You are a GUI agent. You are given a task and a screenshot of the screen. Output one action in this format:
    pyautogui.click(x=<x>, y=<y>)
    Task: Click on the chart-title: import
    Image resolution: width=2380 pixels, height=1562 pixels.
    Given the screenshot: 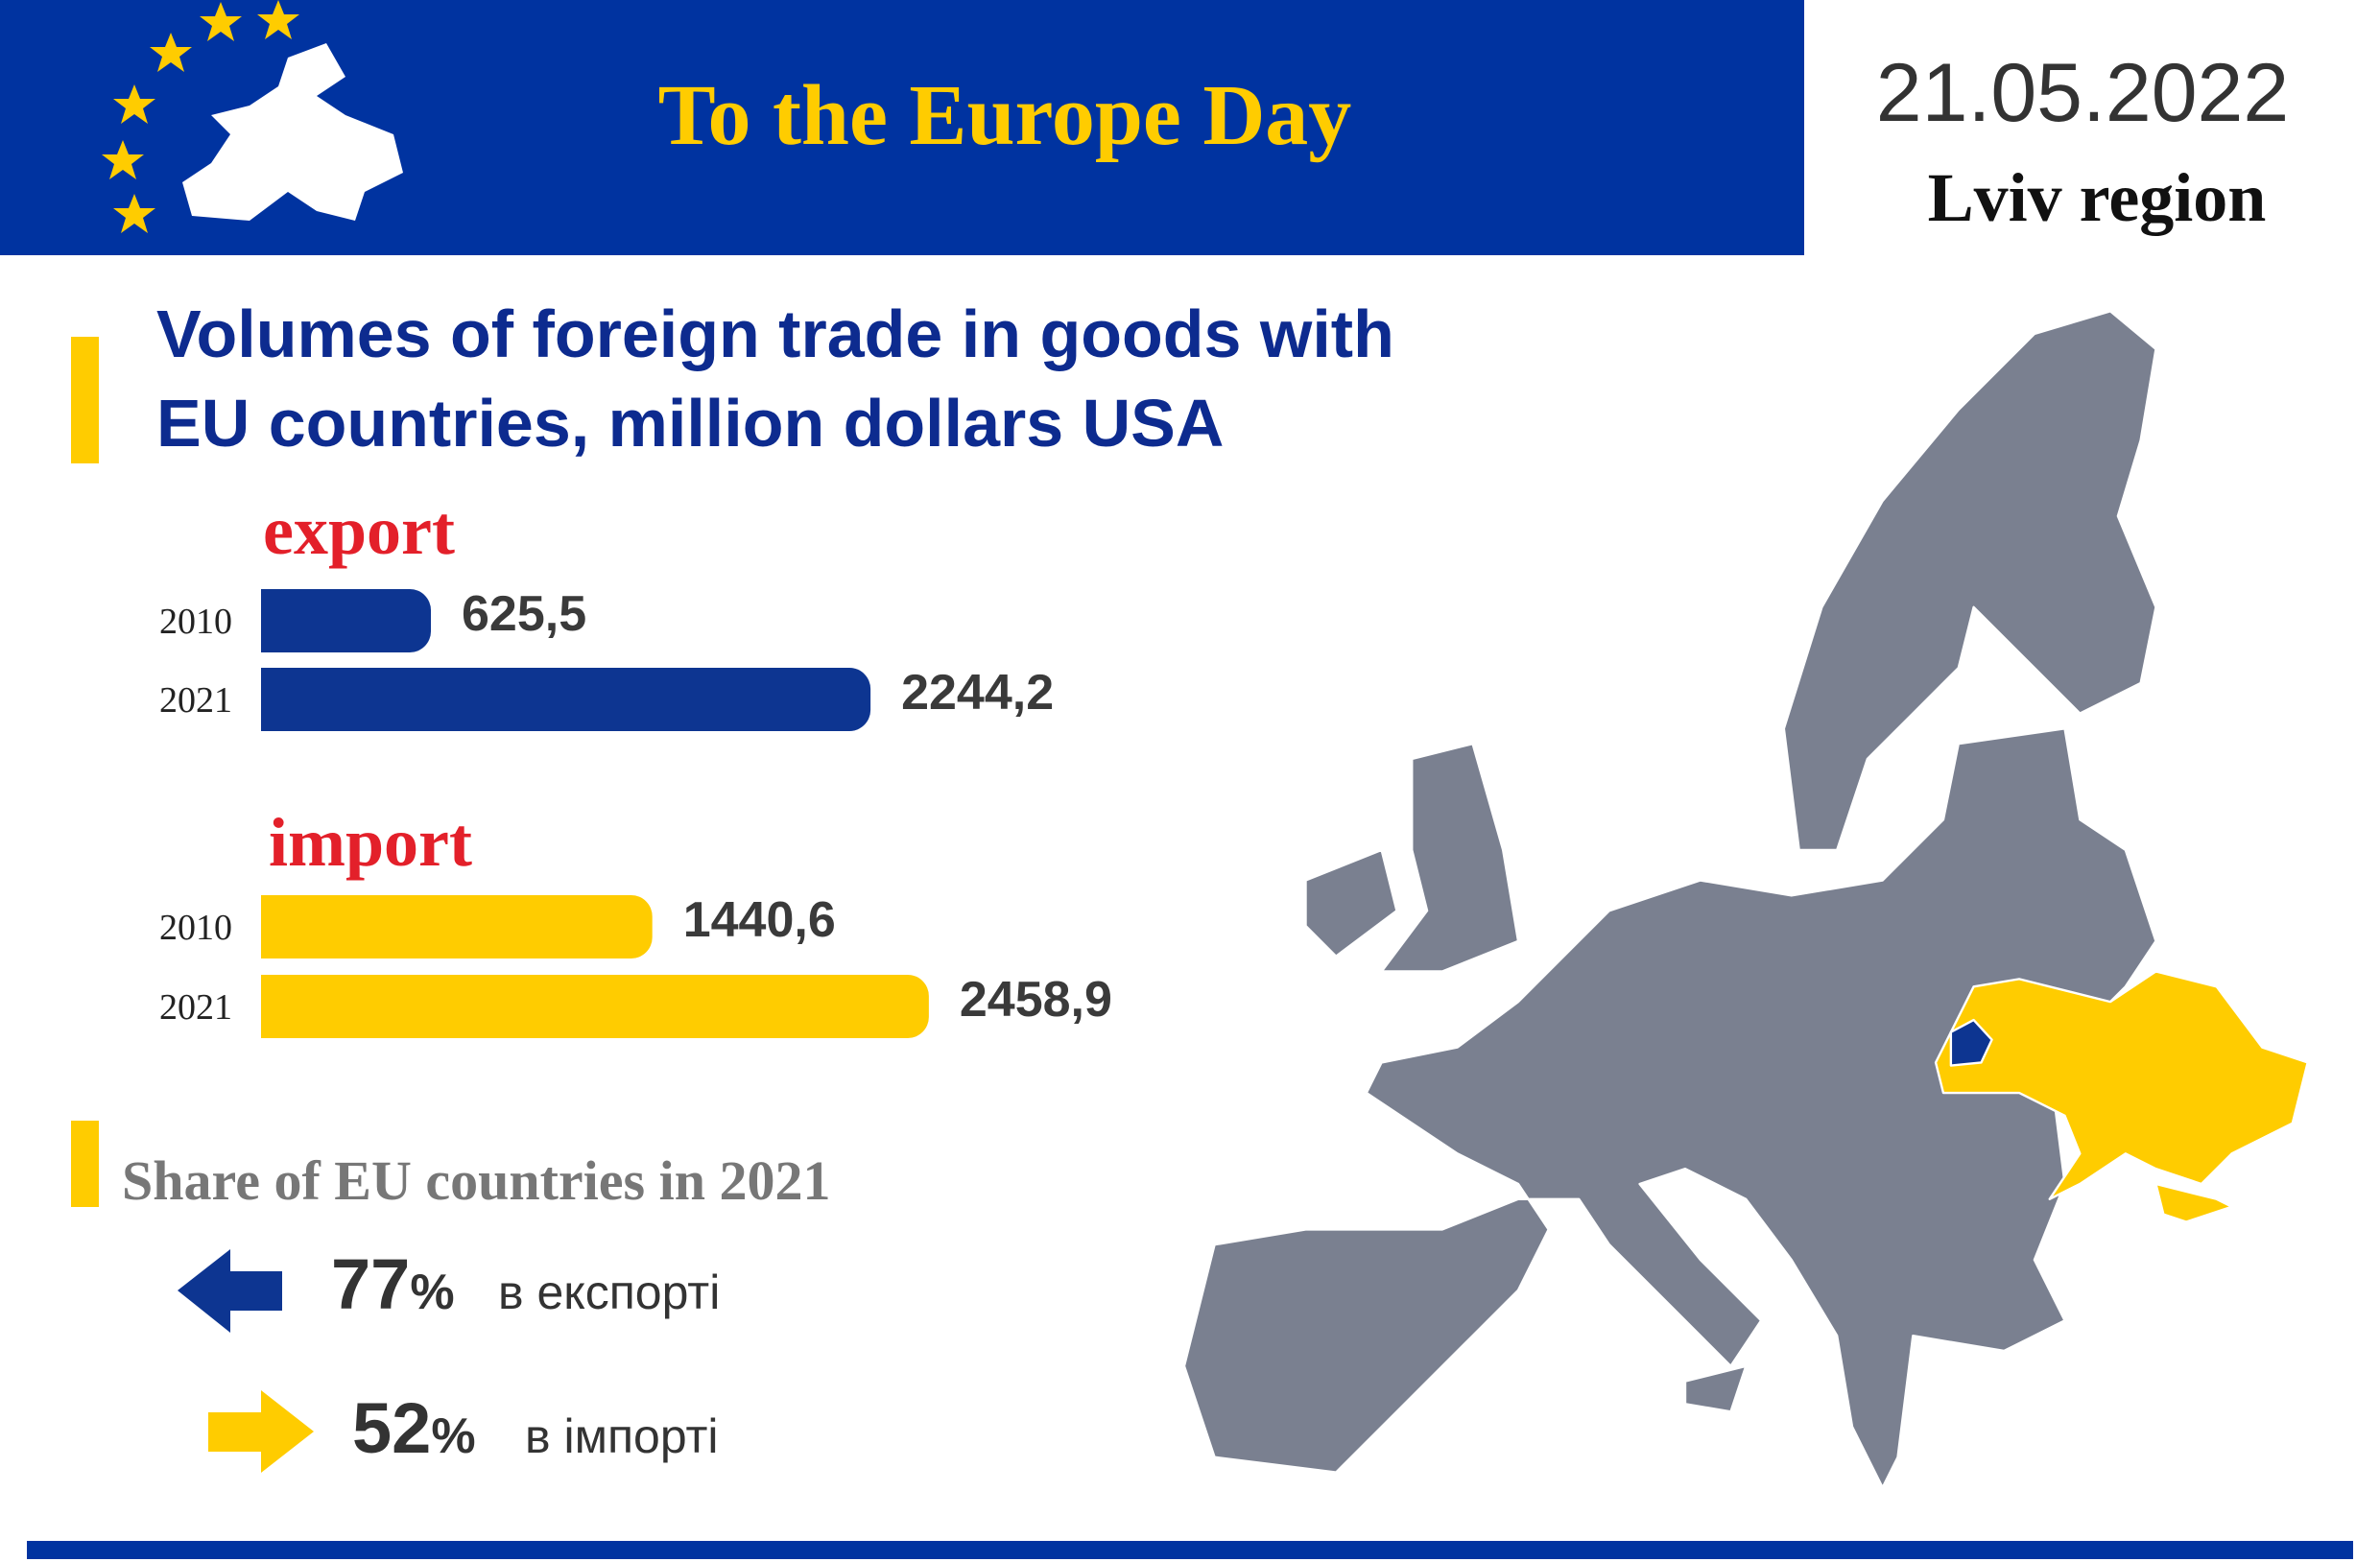 What is the action you would take?
    pyautogui.click(x=371, y=842)
    